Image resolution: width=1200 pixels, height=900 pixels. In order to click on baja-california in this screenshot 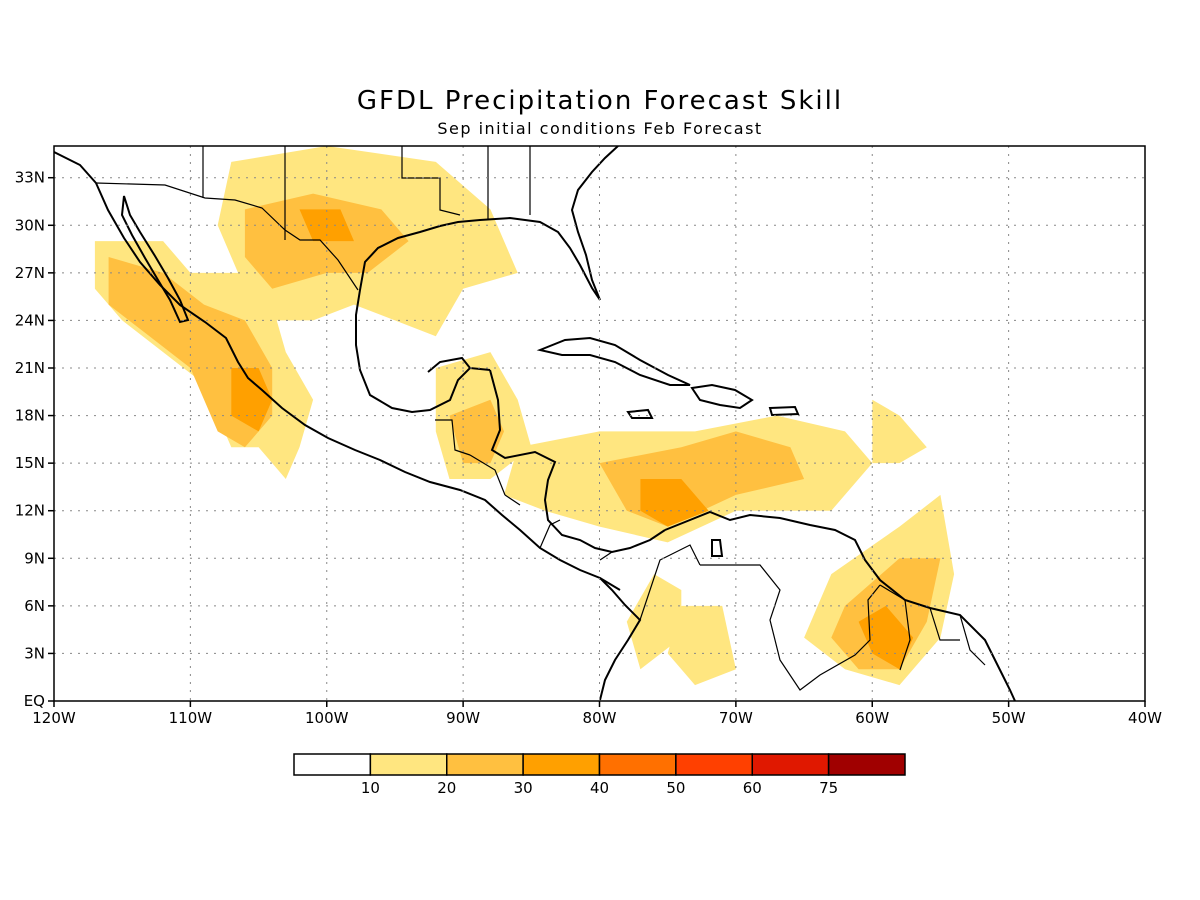, I will do `click(155, 259)`.